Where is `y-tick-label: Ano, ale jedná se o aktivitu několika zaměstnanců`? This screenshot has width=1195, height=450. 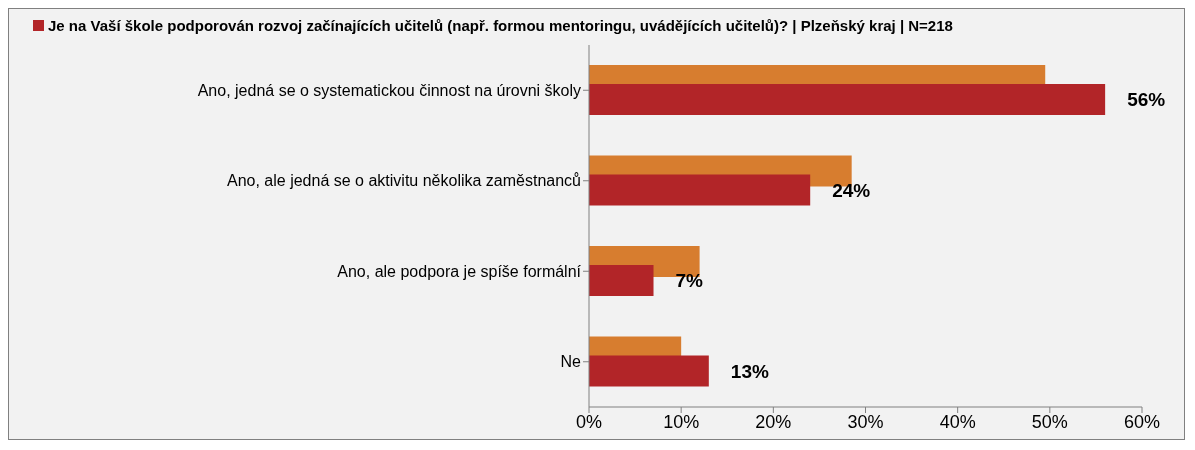
y-tick-label: Ano, ale jedná se o aktivitu několika zaměstnanců is located at coordinates (404, 181).